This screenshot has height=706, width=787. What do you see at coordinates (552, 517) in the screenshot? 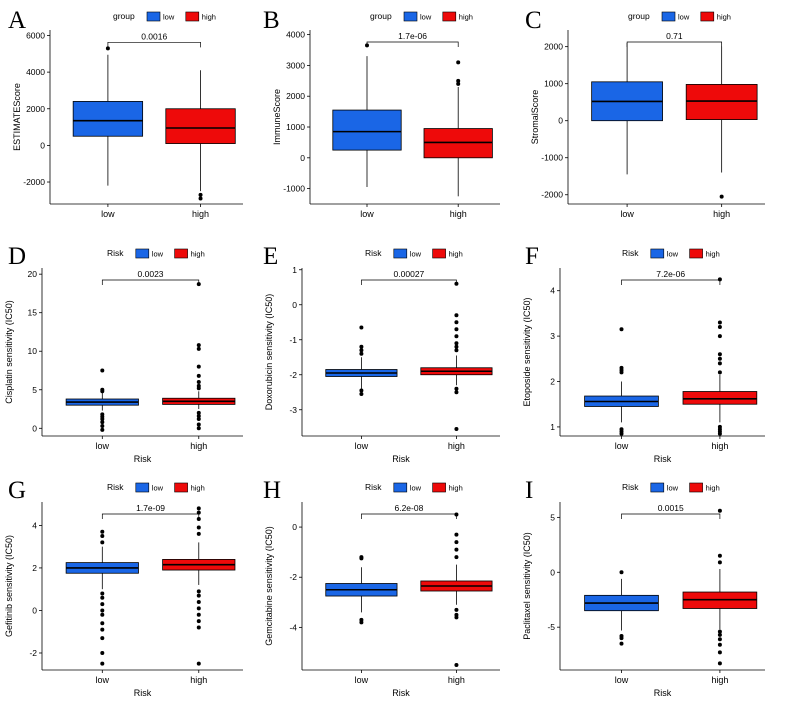
I see `y-tick-label: 5` at bounding box center [552, 517].